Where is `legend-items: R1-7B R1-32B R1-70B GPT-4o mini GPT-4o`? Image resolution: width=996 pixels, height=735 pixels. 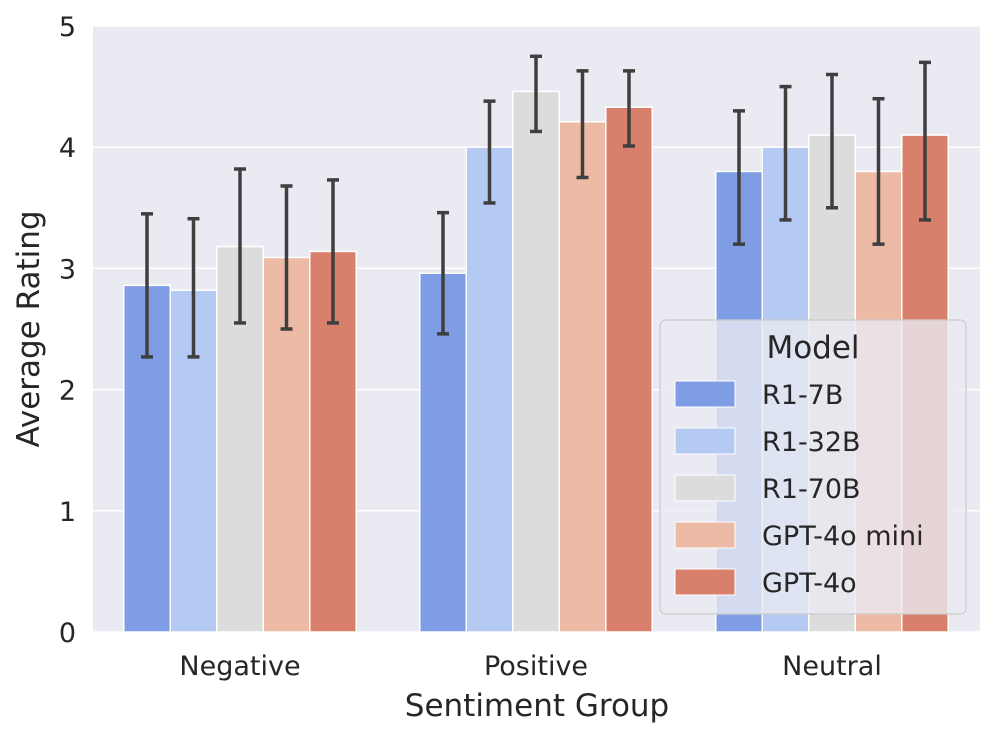 legend-items: R1-7B R1-32B R1-70B GPT-4o mini GPT-4o is located at coordinates (799, 489).